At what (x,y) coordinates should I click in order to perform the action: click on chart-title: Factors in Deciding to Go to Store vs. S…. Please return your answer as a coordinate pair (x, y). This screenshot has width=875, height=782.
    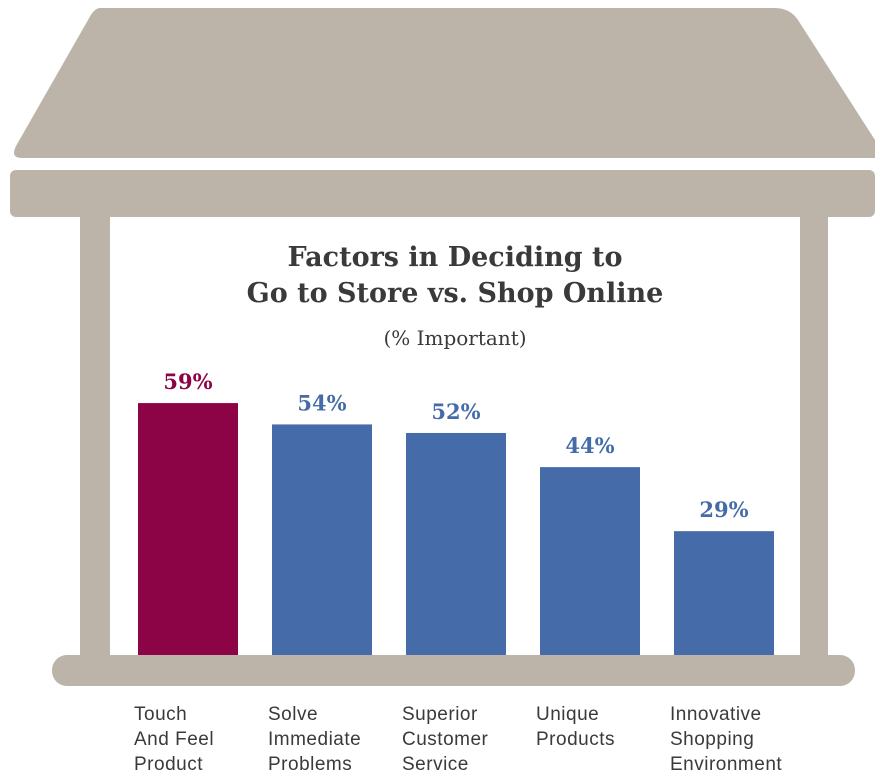
    Looking at the image, I should click on (455, 275).